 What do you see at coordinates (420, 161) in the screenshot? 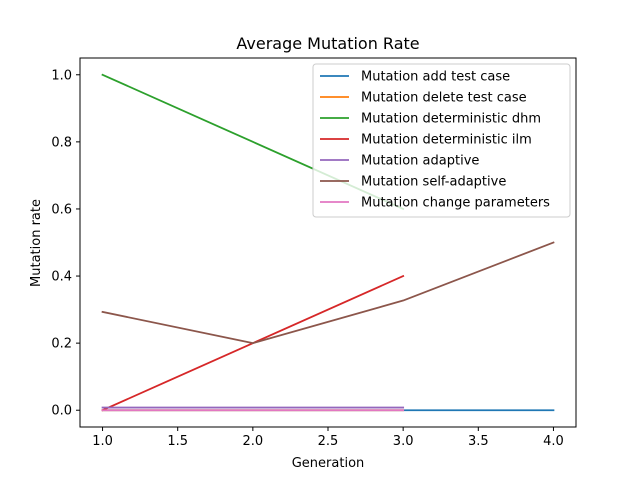
I see `legend-label: Mutation adaptive` at bounding box center [420, 161].